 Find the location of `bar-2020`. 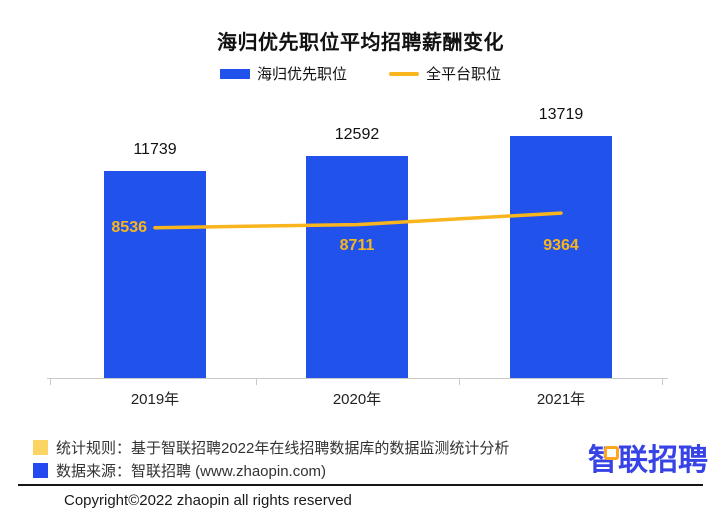

bar-2020 is located at coordinates (357, 267).